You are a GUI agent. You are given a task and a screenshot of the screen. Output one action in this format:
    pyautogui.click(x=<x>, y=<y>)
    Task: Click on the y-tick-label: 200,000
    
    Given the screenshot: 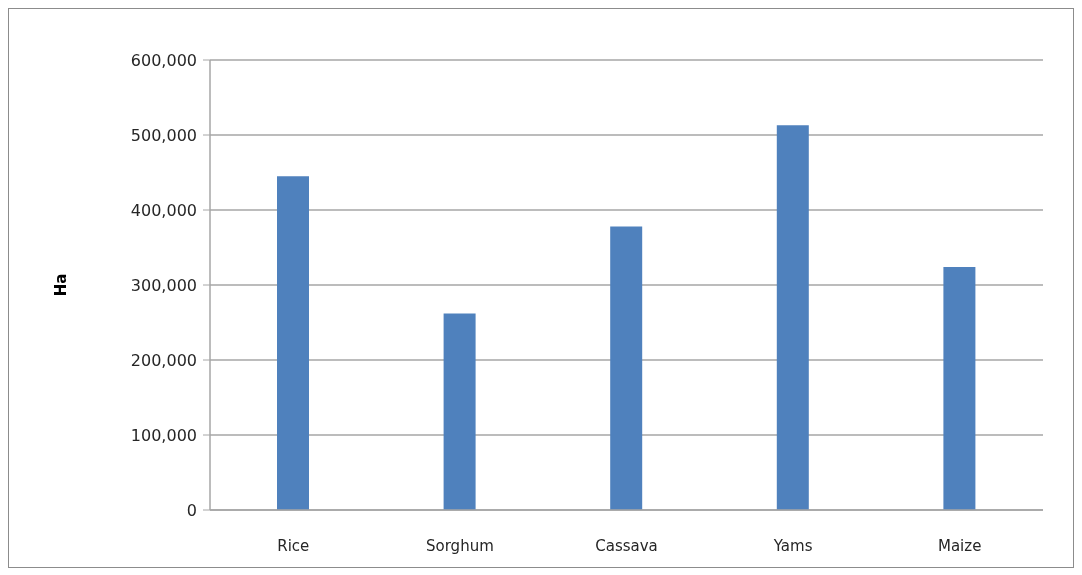 What is the action you would take?
    pyautogui.click(x=163, y=360)
    